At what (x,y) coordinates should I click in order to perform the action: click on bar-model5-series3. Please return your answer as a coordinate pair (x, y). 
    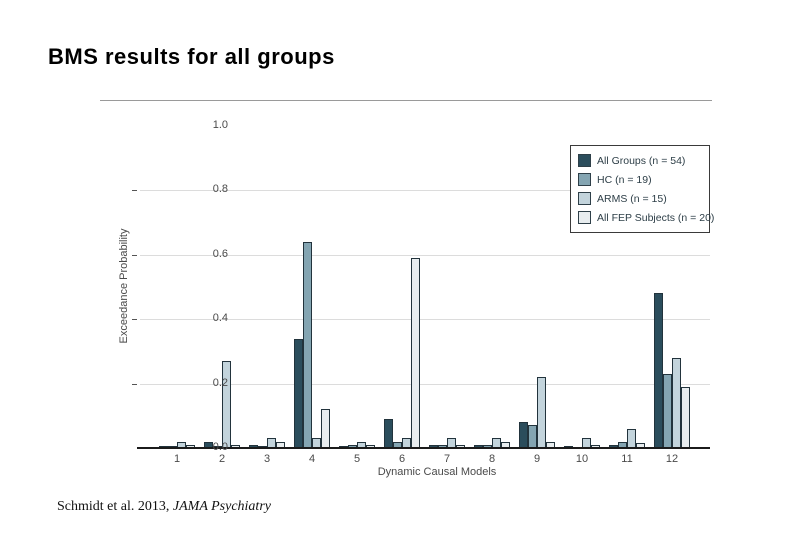
    Looking at the image, I should click on (370, 446).